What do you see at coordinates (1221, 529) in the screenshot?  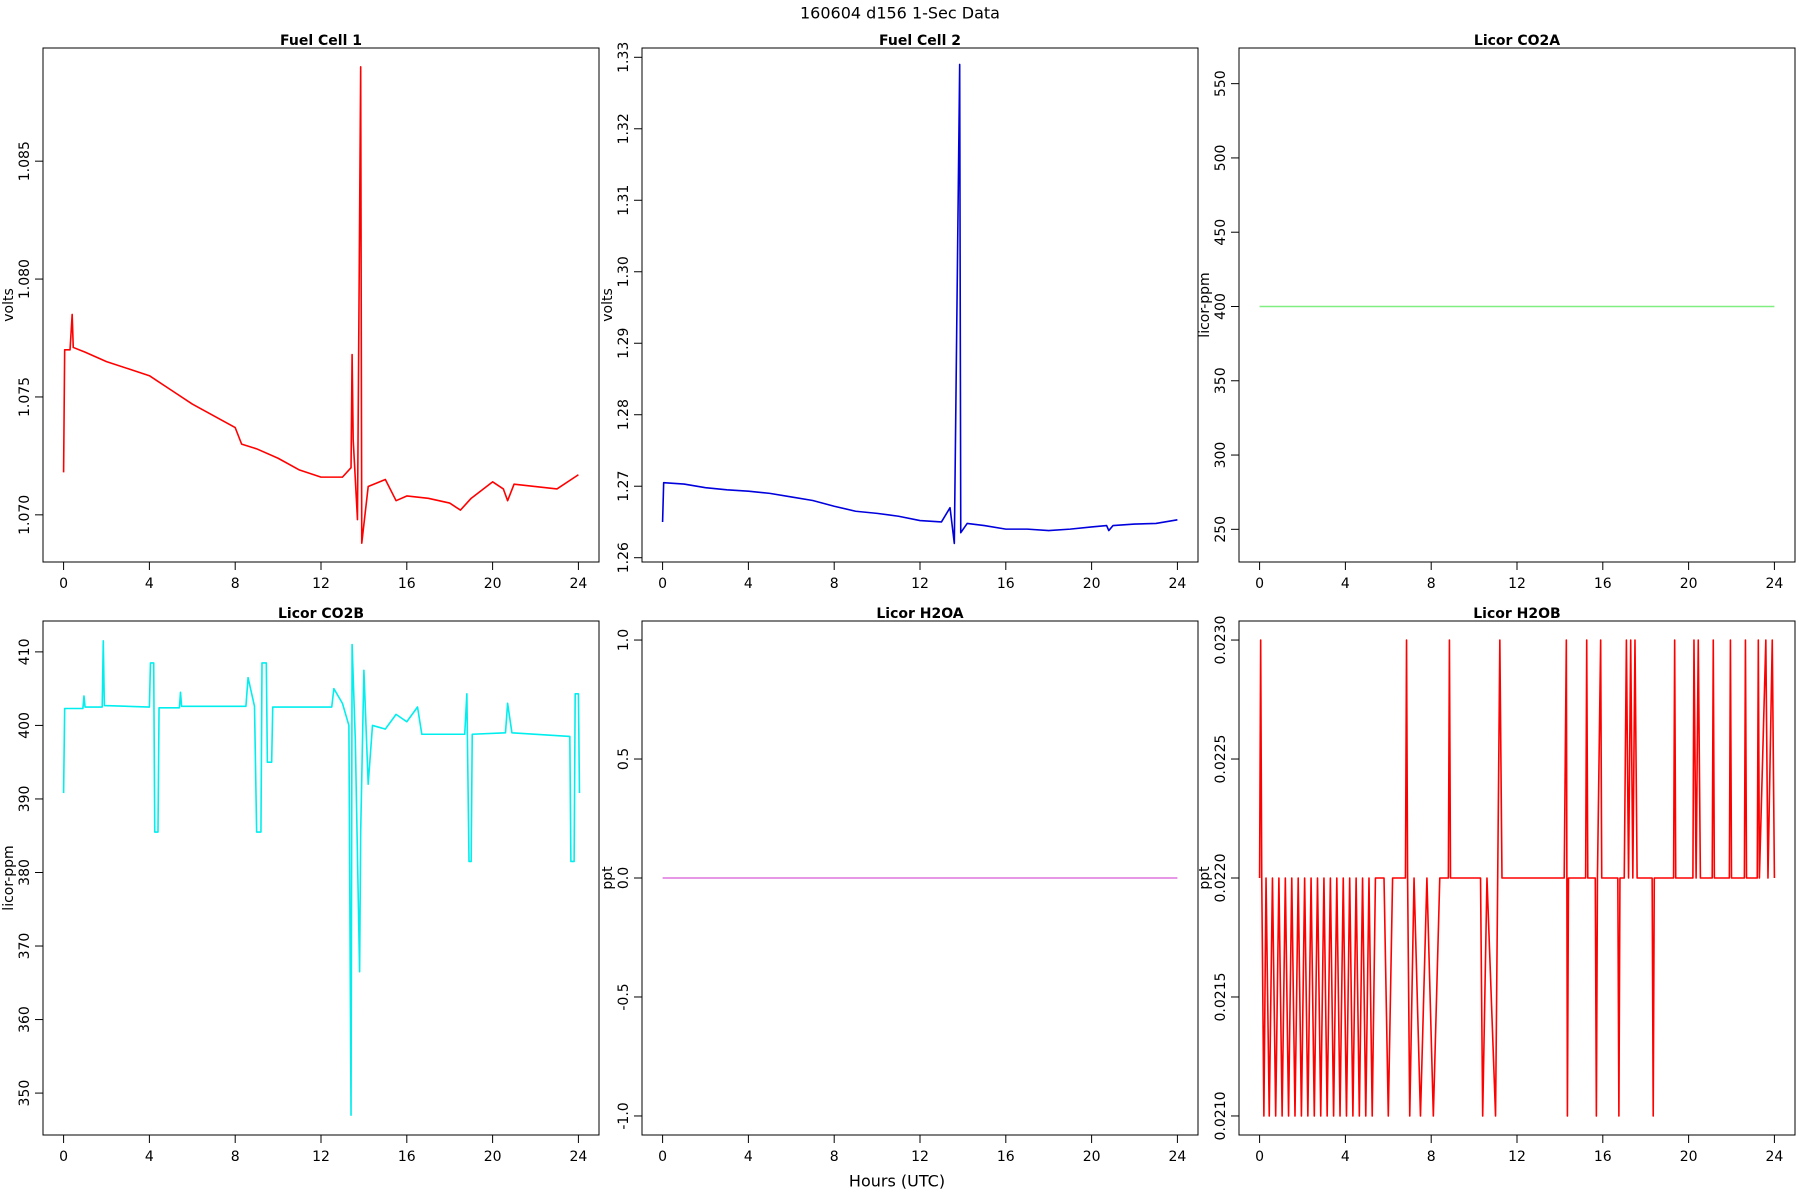 I see `y-tick-label: 250` at bounding box center [1221, 529].